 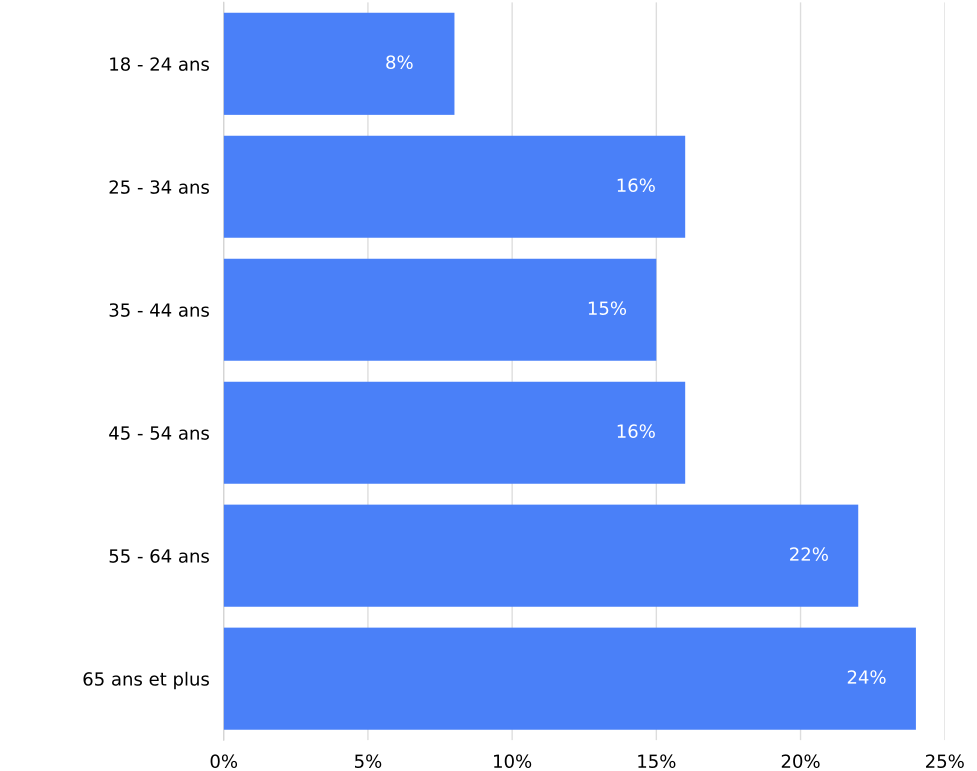 I want to click on data-label: 8%, so click(x=399, y=62).